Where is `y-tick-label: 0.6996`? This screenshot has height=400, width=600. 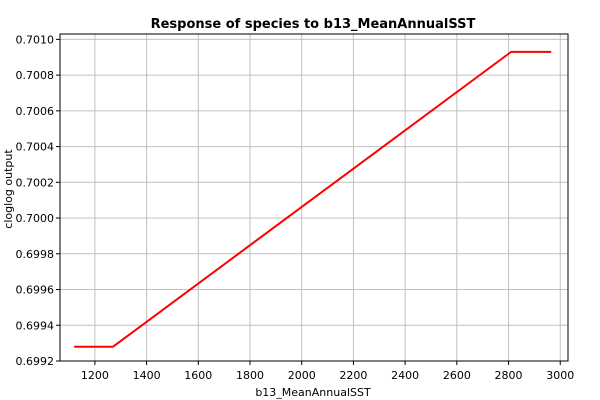
y-tick-label: 0.6996 is located at coordinates (35, 290).